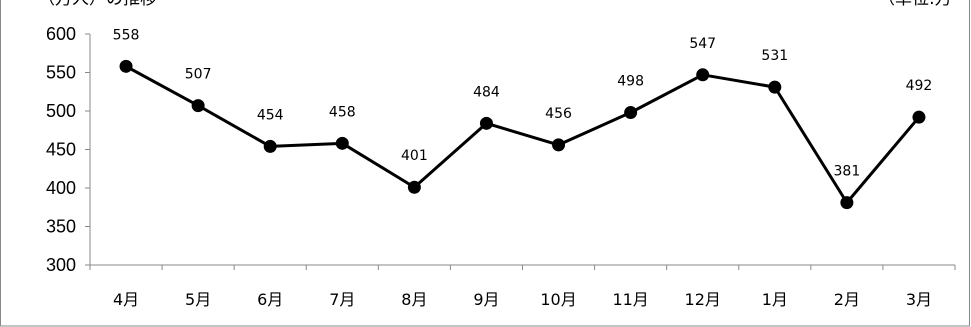  I want to click on data-label: 498, so click(630, 82).